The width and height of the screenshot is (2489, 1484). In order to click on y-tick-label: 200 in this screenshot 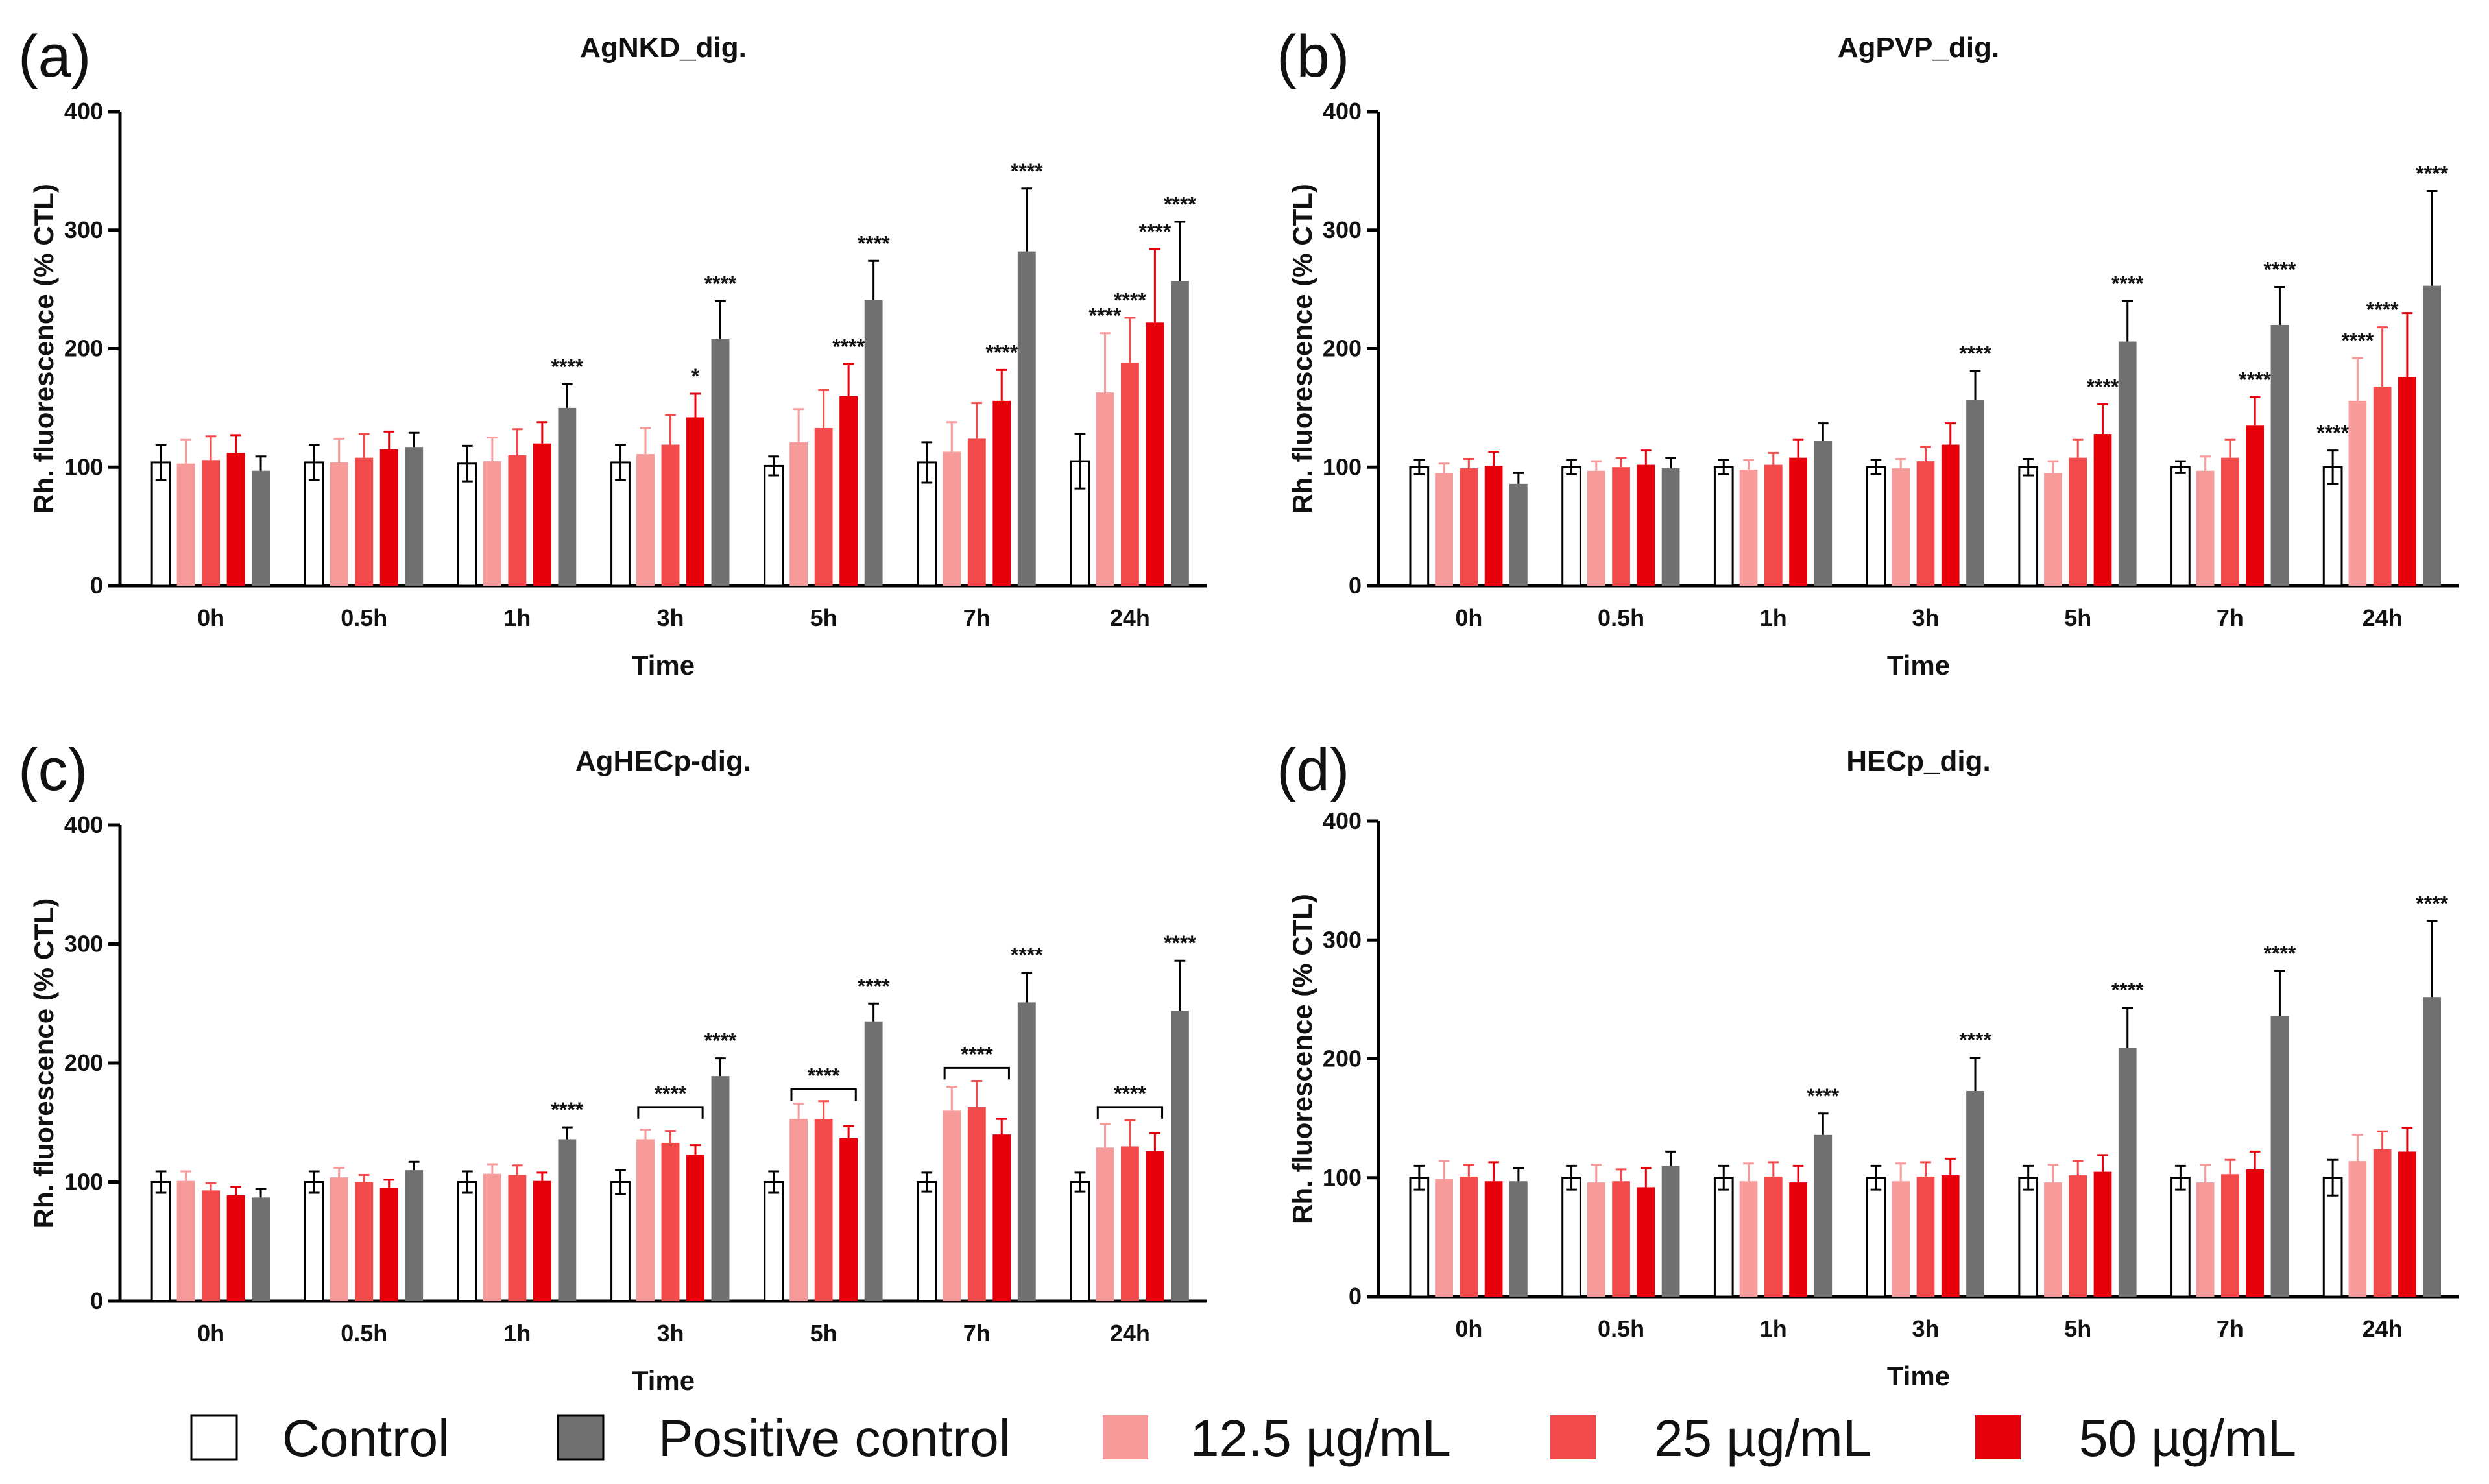, I will do `click(1343, 1059)`.